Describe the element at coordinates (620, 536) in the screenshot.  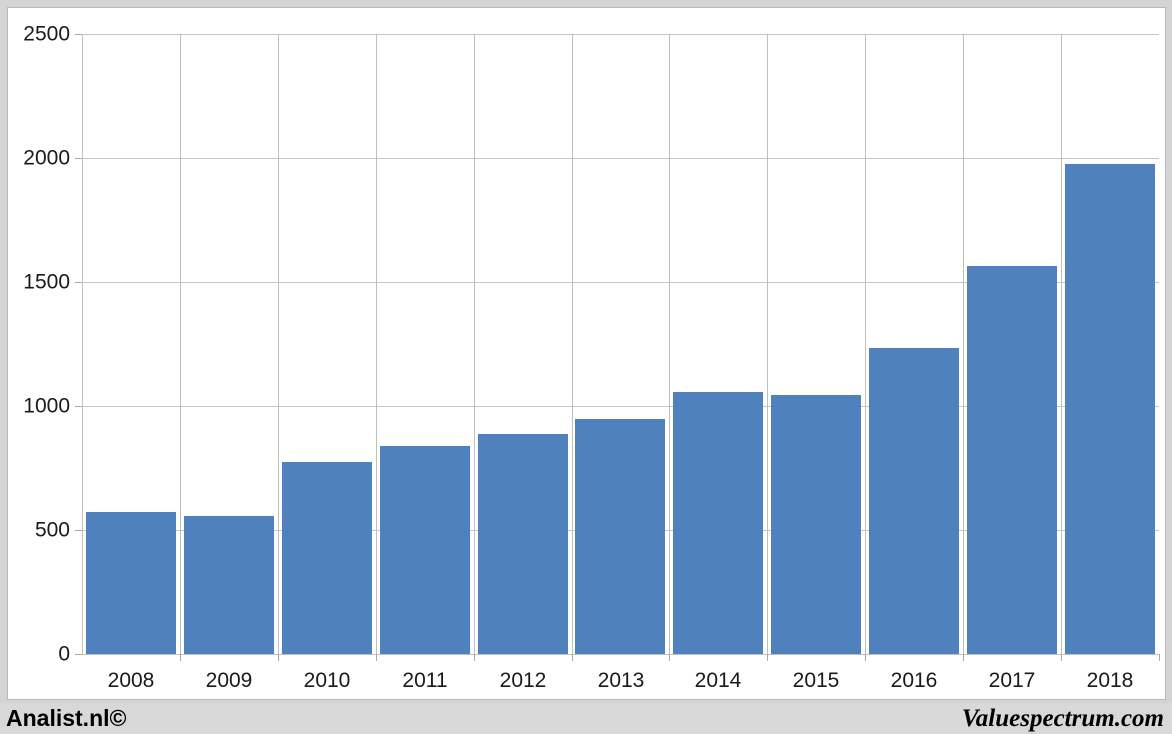
I see `bar-2013` at that location.